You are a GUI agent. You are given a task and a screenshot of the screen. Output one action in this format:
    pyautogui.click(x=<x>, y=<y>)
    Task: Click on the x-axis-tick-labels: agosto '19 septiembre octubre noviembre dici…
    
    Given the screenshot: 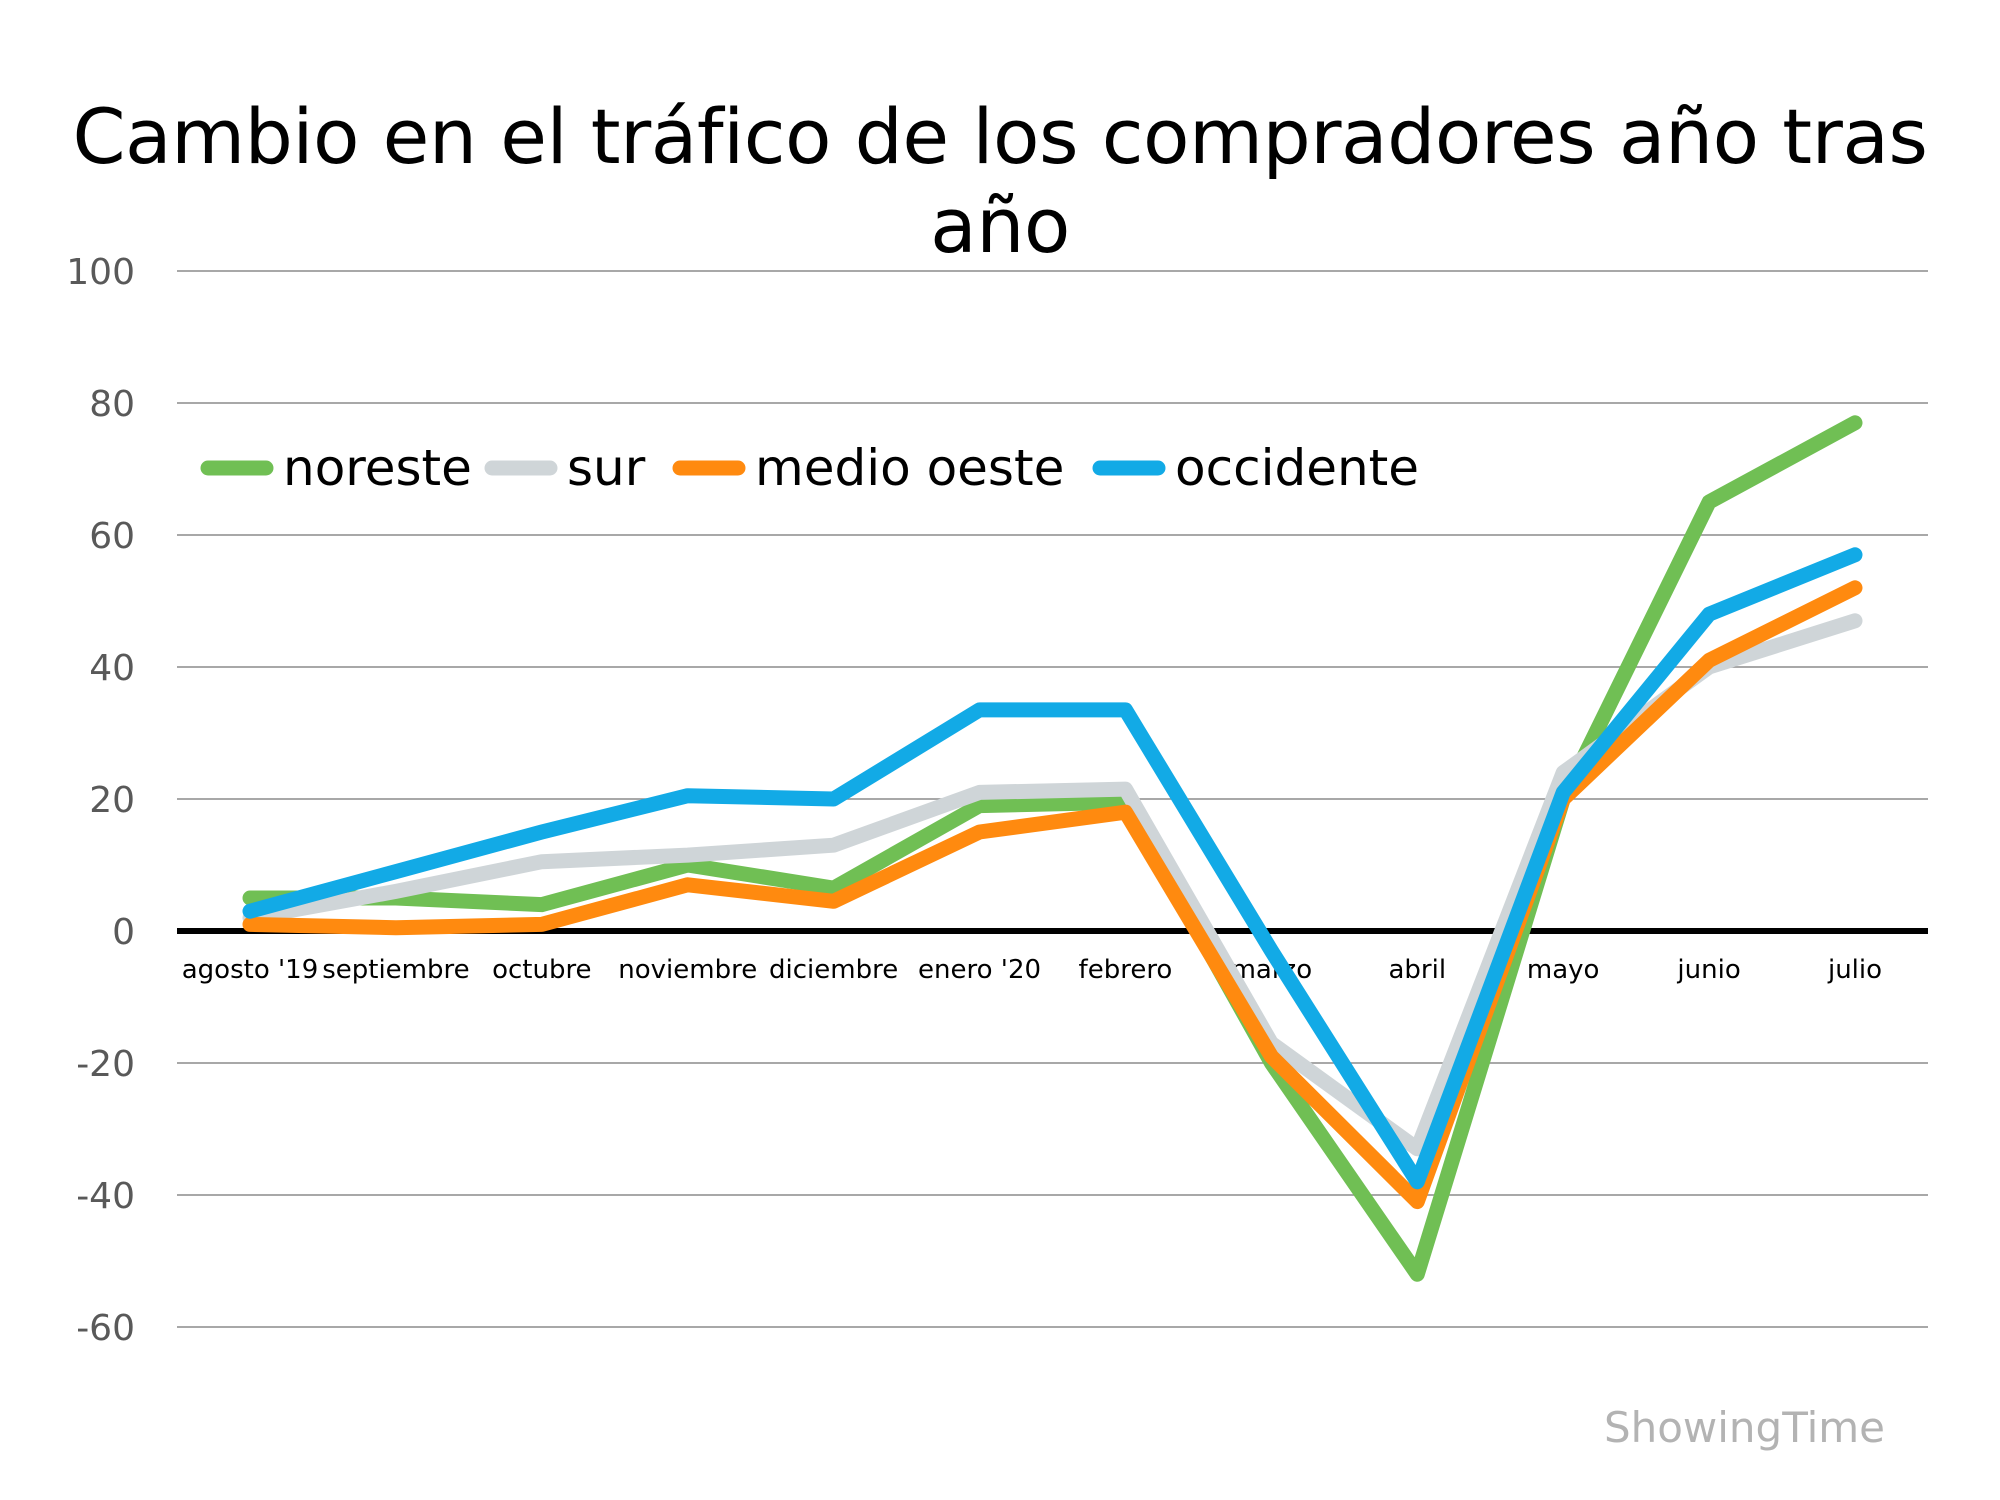 What is the action you would take?
    pyautogui.click(x=1032, y=970)
    